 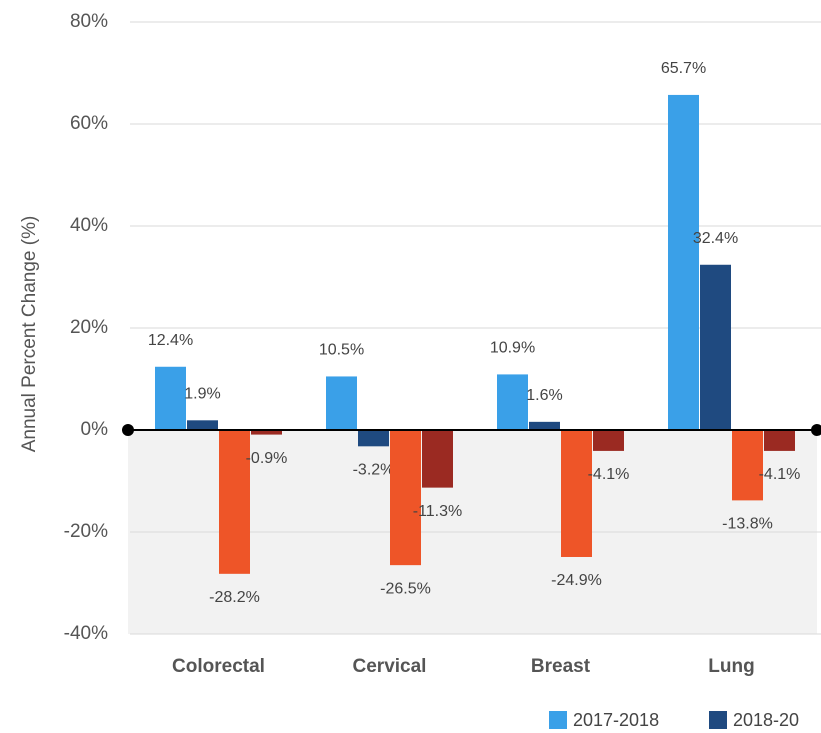 I want to click on y-tick-label: -40%, so click(x=86, y=633).